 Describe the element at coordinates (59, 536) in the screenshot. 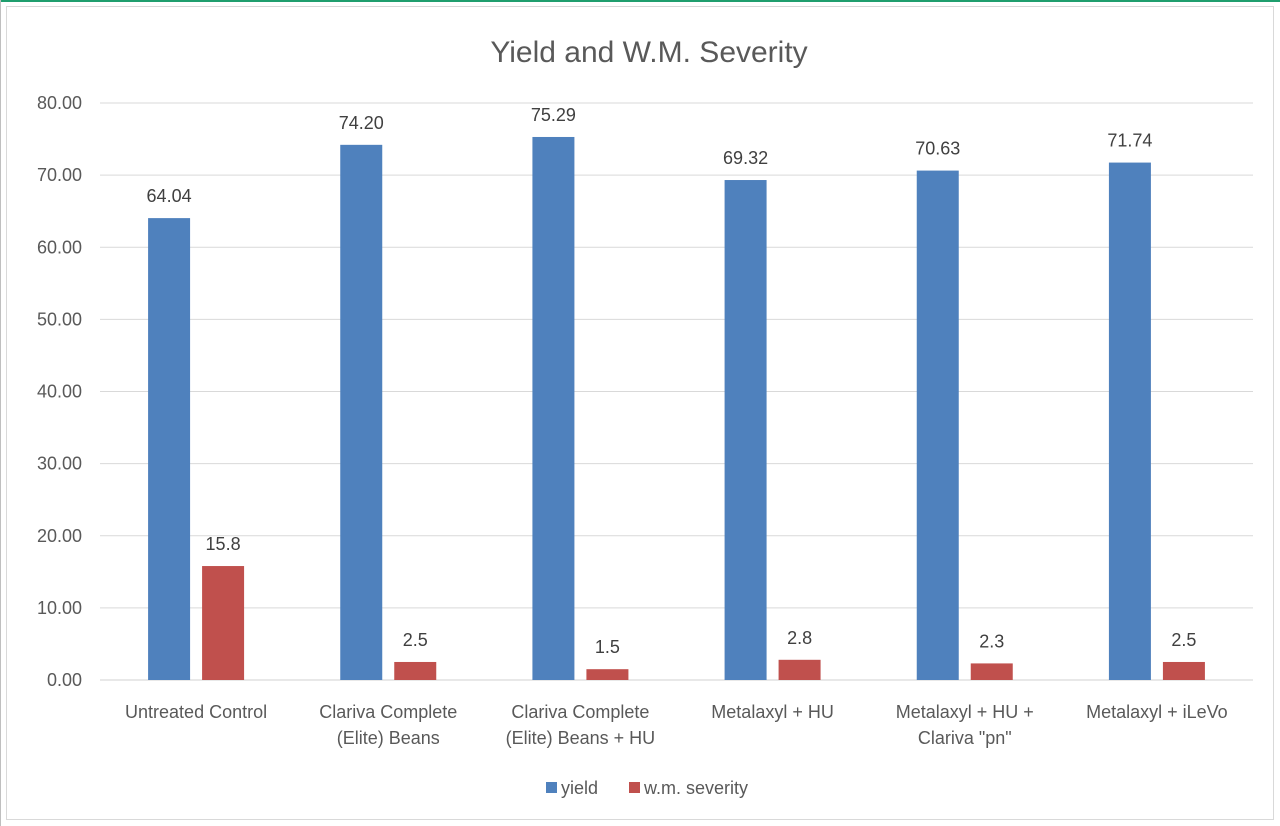

I see `y-tick-label: 20.00` at that location.